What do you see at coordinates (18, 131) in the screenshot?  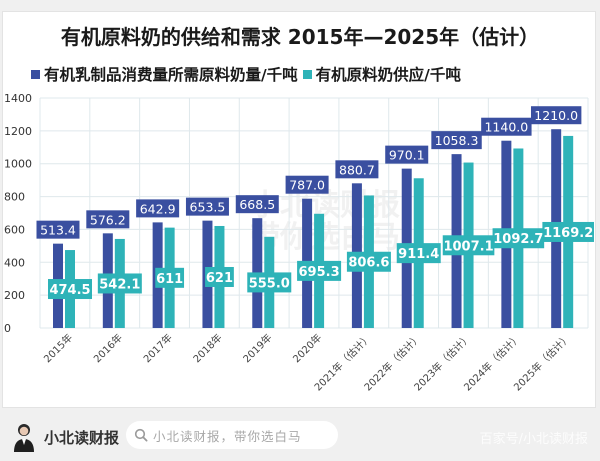 I see `y-tick-label: 1200` at bounding box center [18, 131].